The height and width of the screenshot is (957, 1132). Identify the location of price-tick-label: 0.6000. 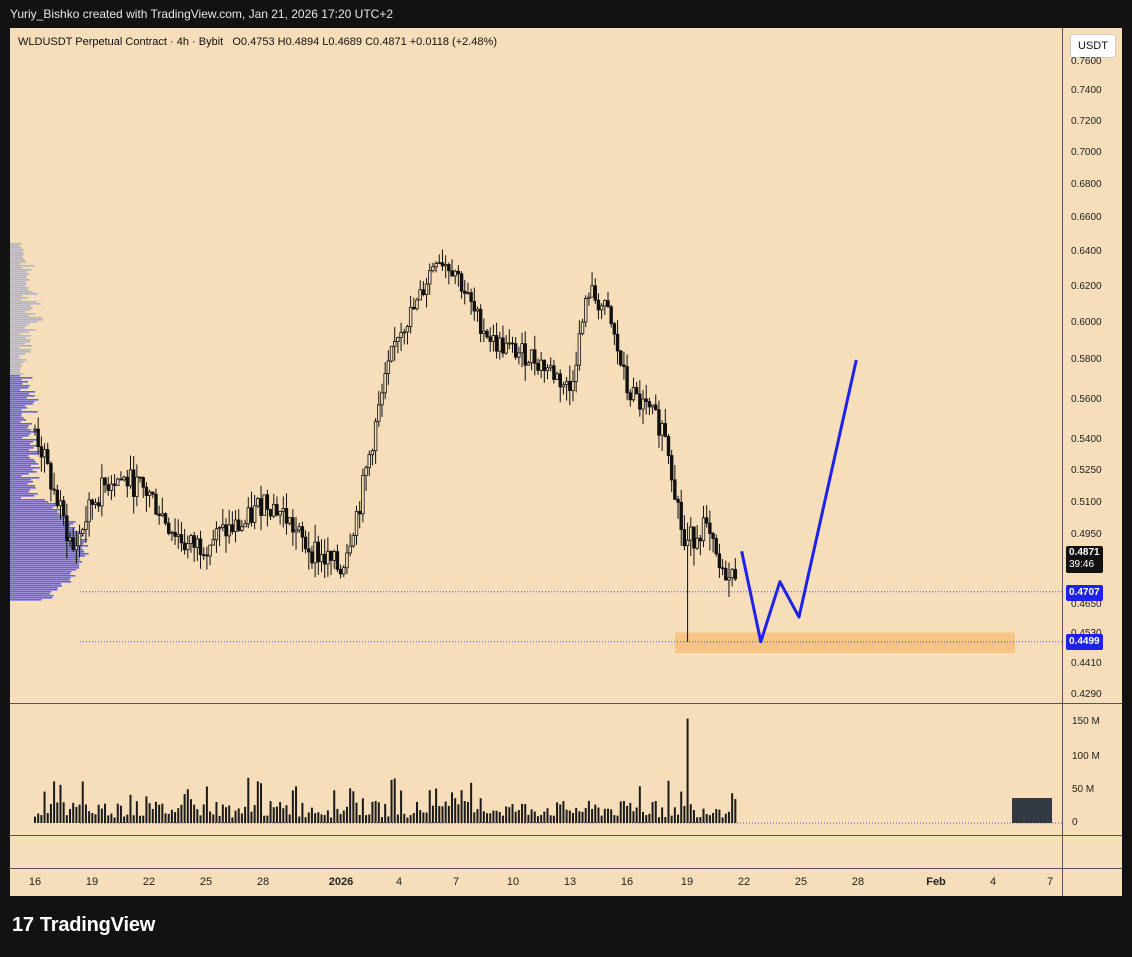
(1086, 322).